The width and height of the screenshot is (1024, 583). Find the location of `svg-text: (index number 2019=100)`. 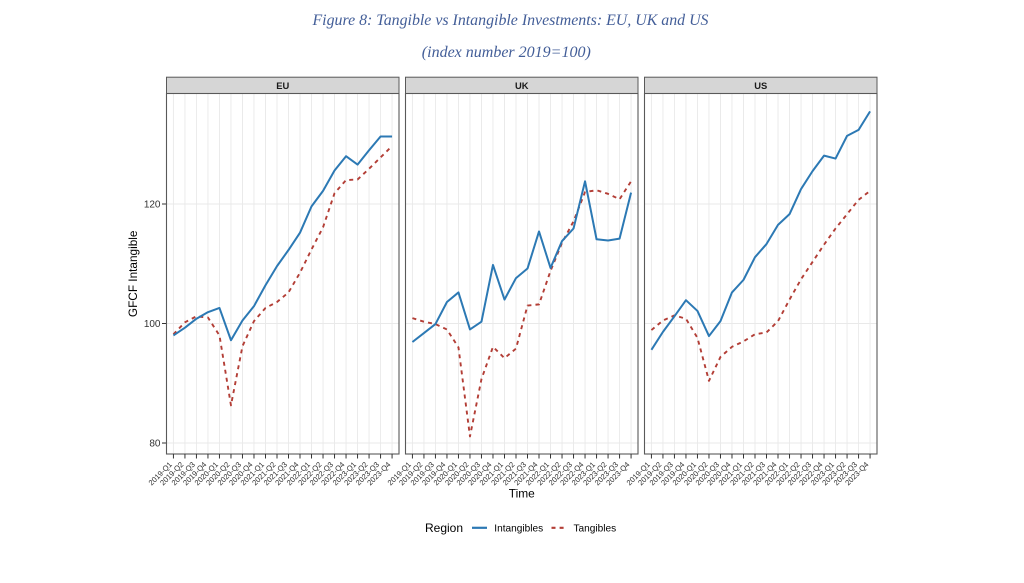

svg-text: (index number 2019=100) is located at coordinates (506, 52).